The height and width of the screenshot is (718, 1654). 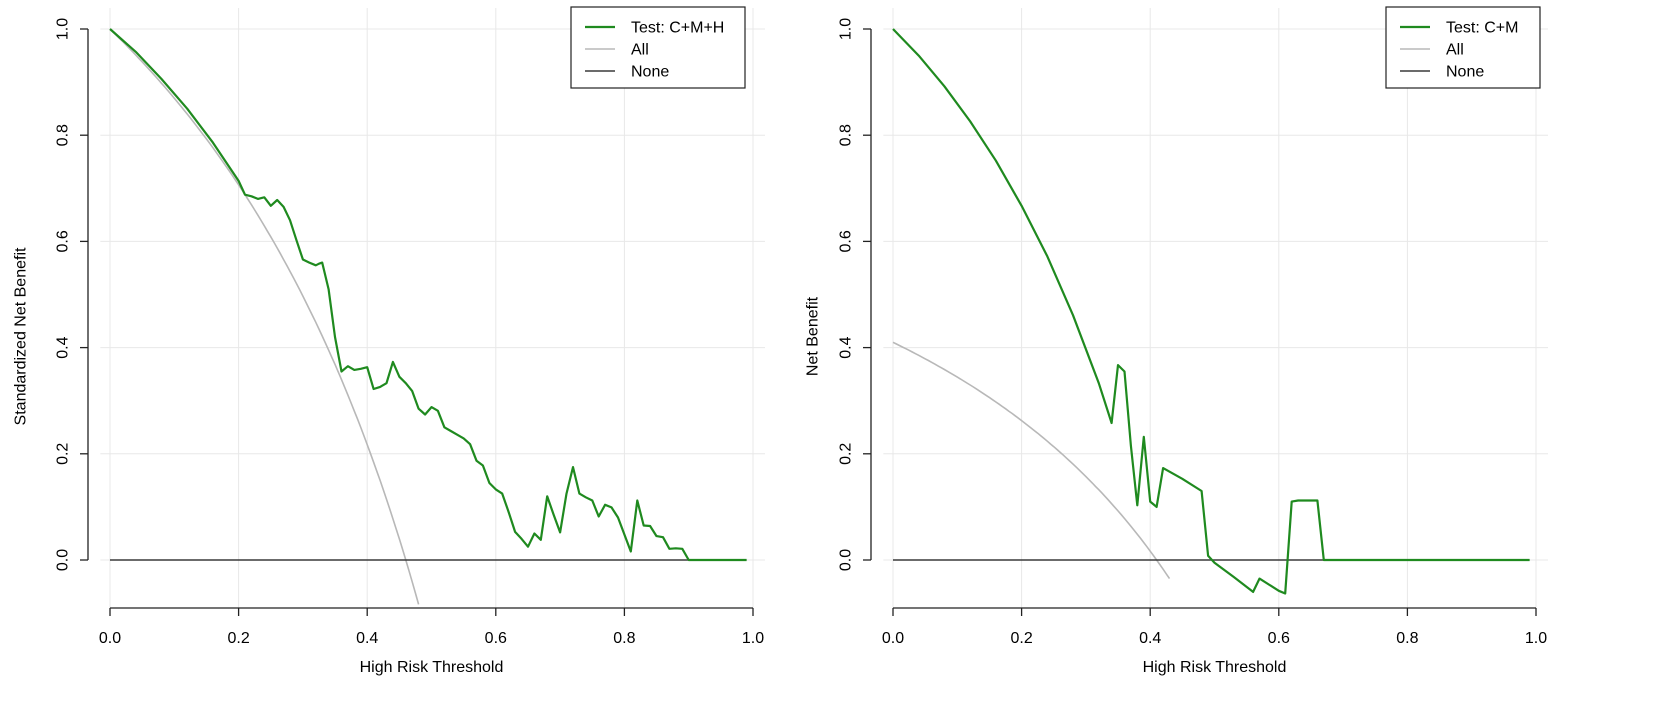 What do you see at coordinates (21, 336) in the screenshot?
I see `y-axis-label: Standardized Net Benefit` at bounding box center [21, 336].